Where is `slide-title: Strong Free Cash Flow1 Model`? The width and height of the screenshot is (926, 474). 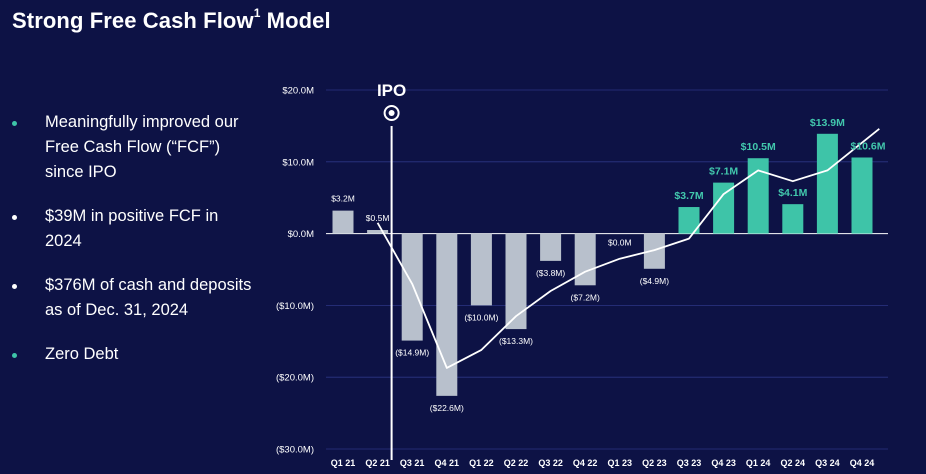 slide-title: Strong Free Cash Flow1 Model is located at coordinates (171, 19).